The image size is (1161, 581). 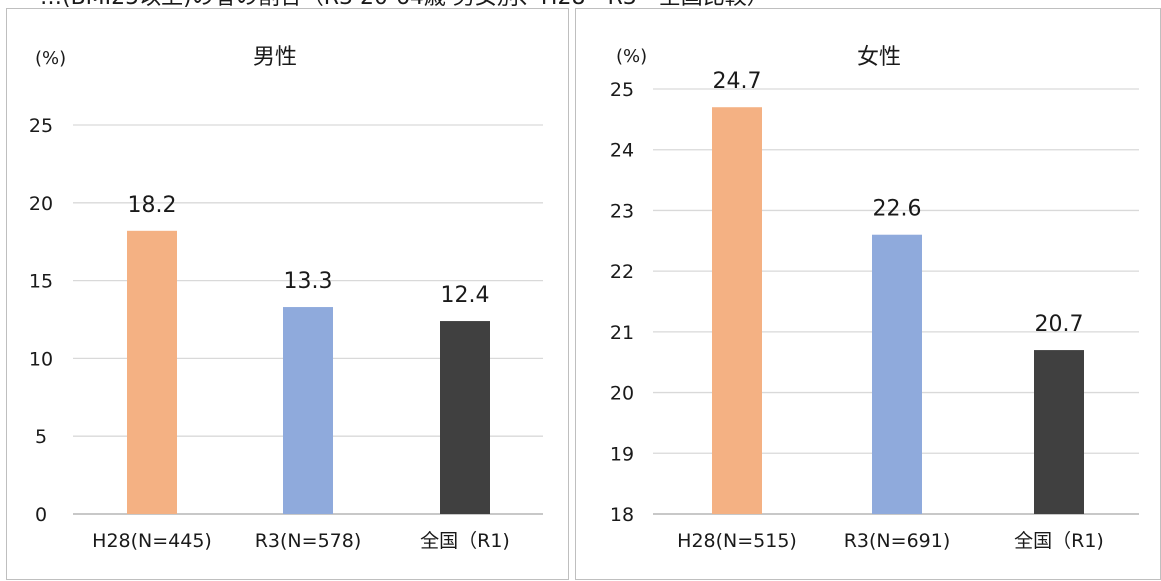 I want to click on y-tick-label: 0, so click(x=41, y=515).